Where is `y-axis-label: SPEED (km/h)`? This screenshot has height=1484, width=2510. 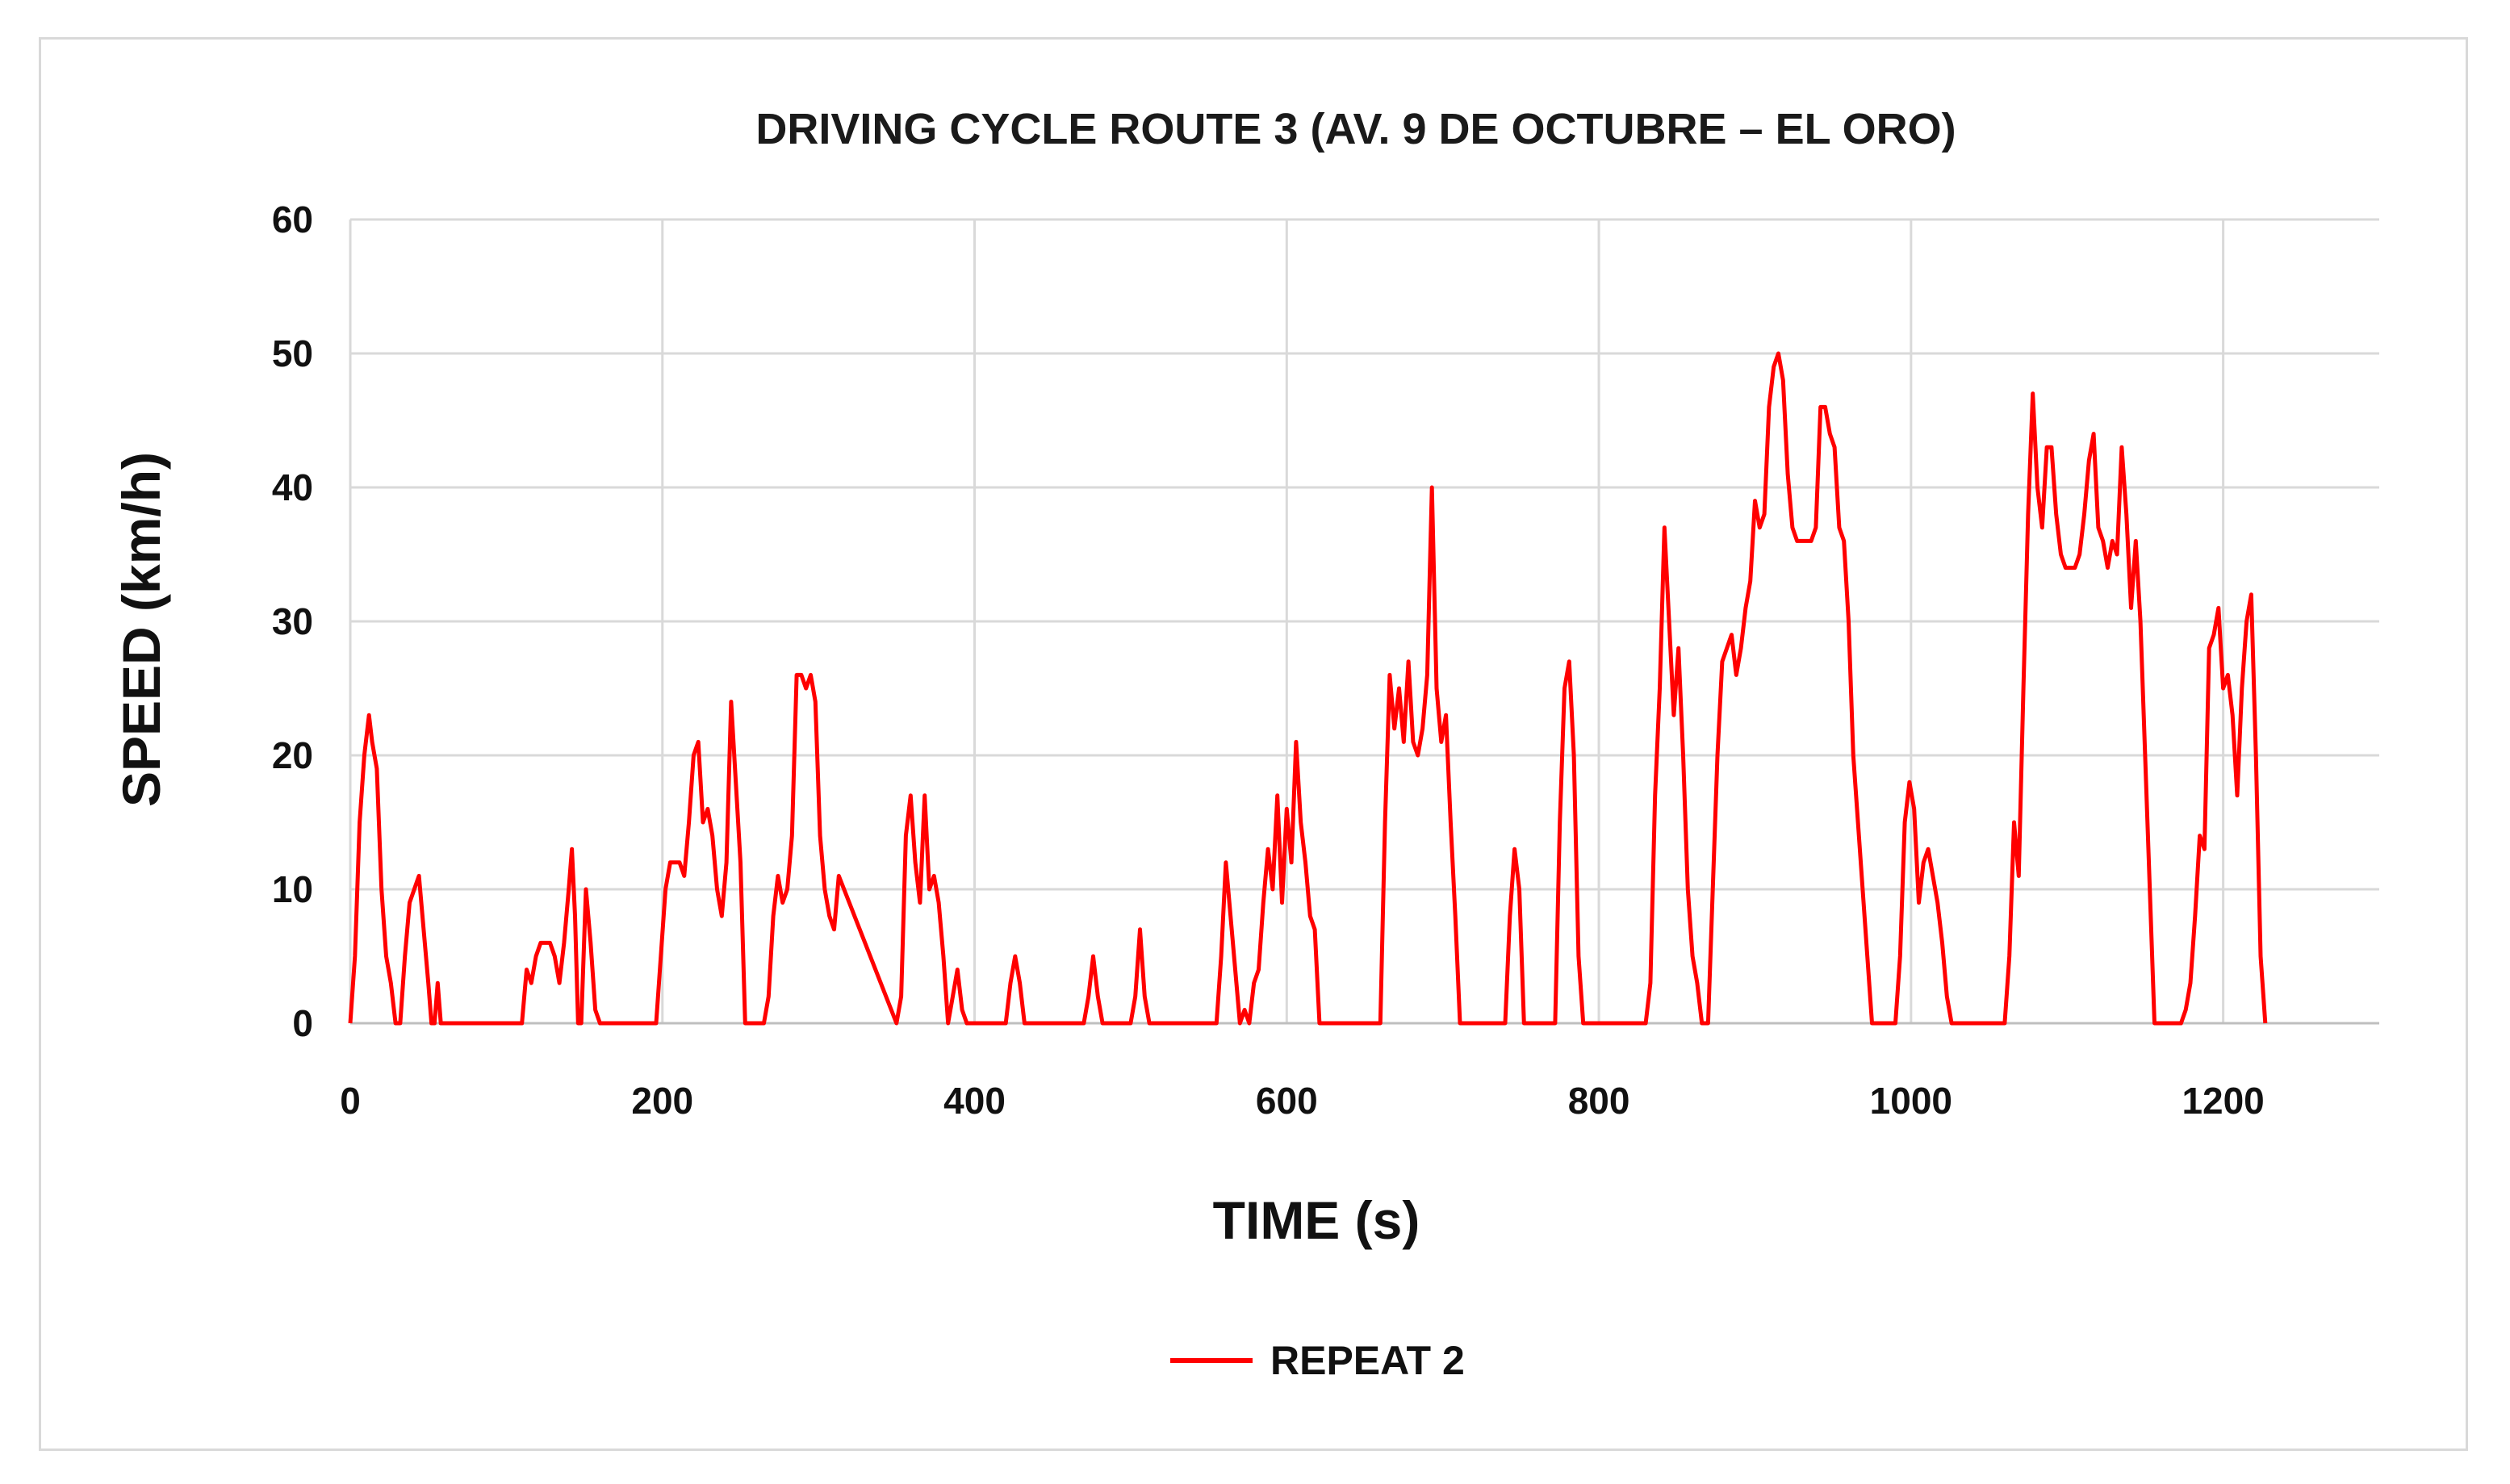
y-axis-label: SPEED (km/h) is located at coordinates (141, 629).